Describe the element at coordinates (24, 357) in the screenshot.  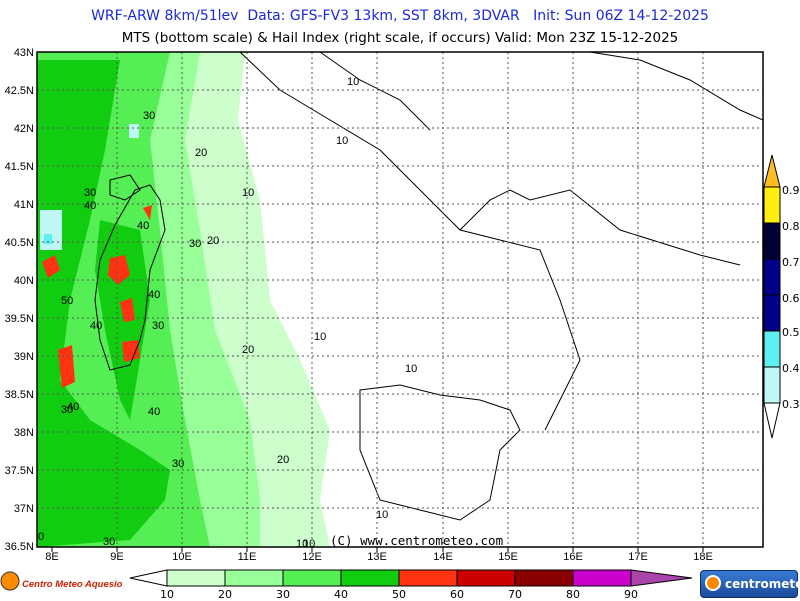
I see `lat-label: 39N` at that location.